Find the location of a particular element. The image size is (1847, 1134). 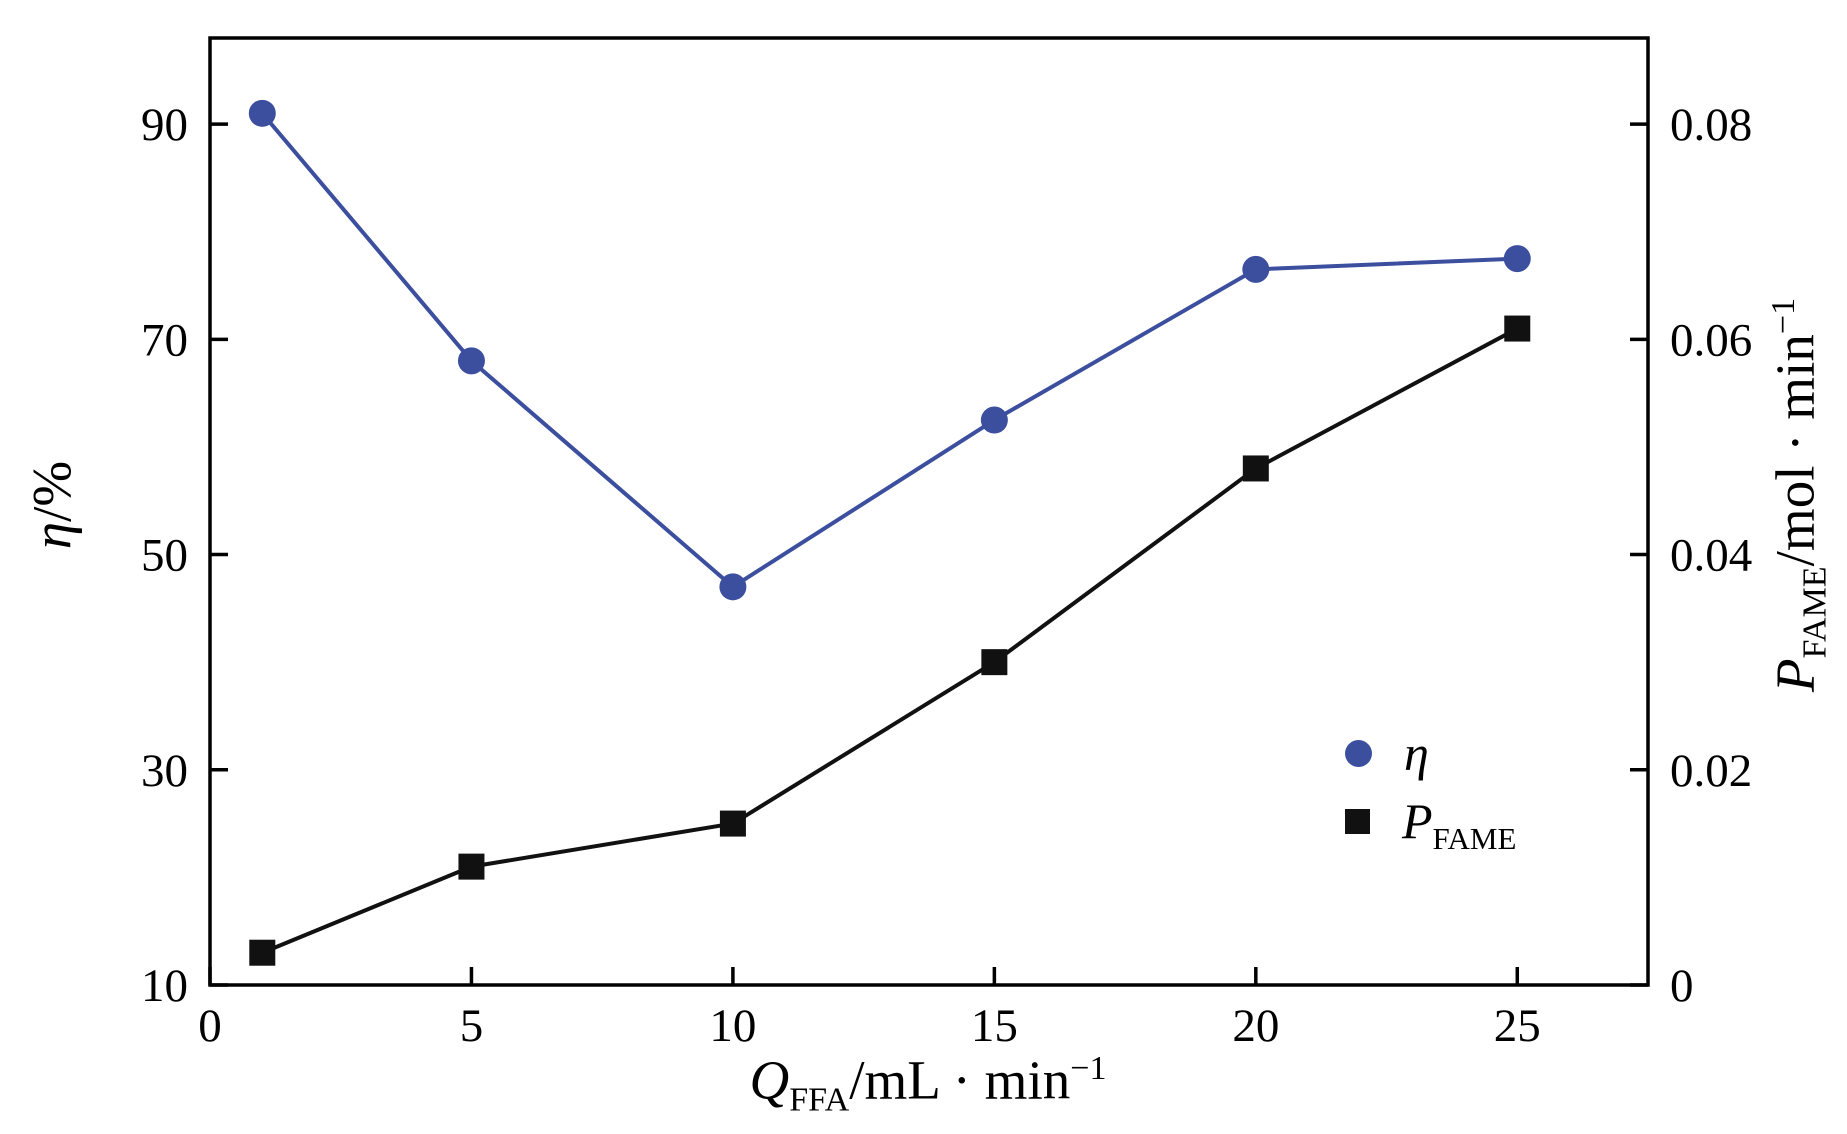

pfame-square-marker-icon is located at coordinates (1357, 821).